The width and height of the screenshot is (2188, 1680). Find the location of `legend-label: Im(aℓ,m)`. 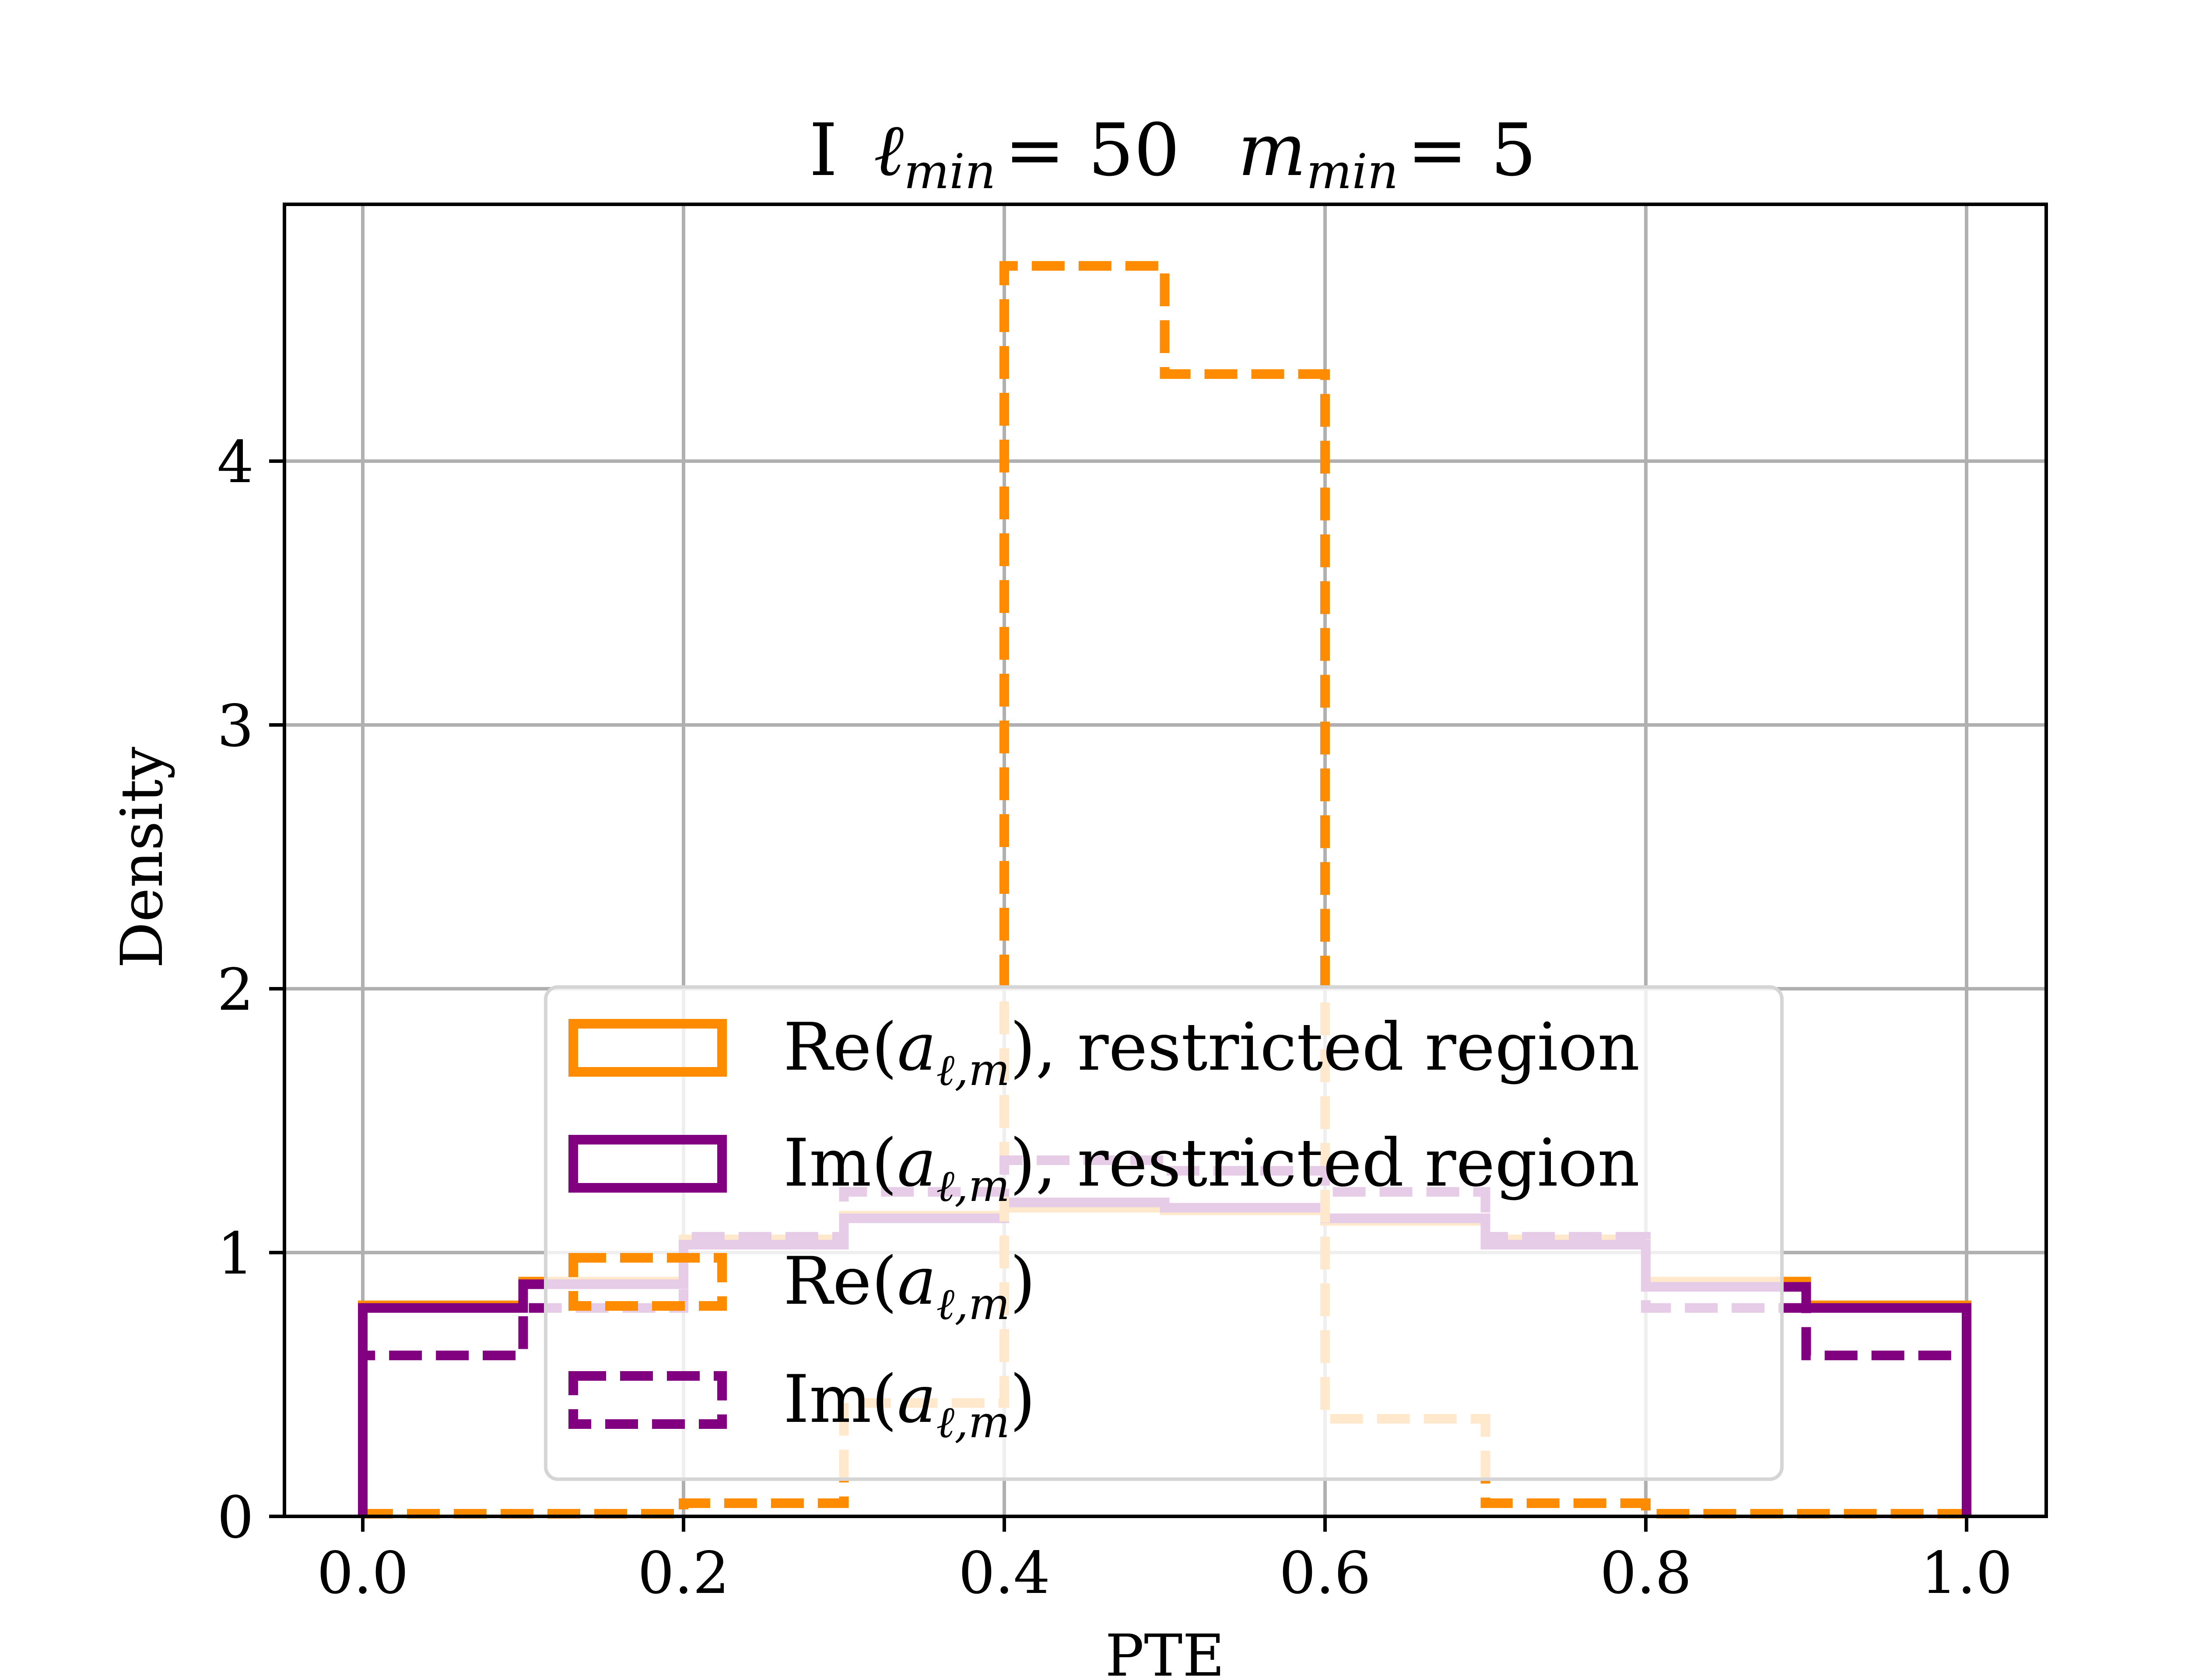

legend-label: Im(aℓ,m) is located at coordinates (909, 1405).